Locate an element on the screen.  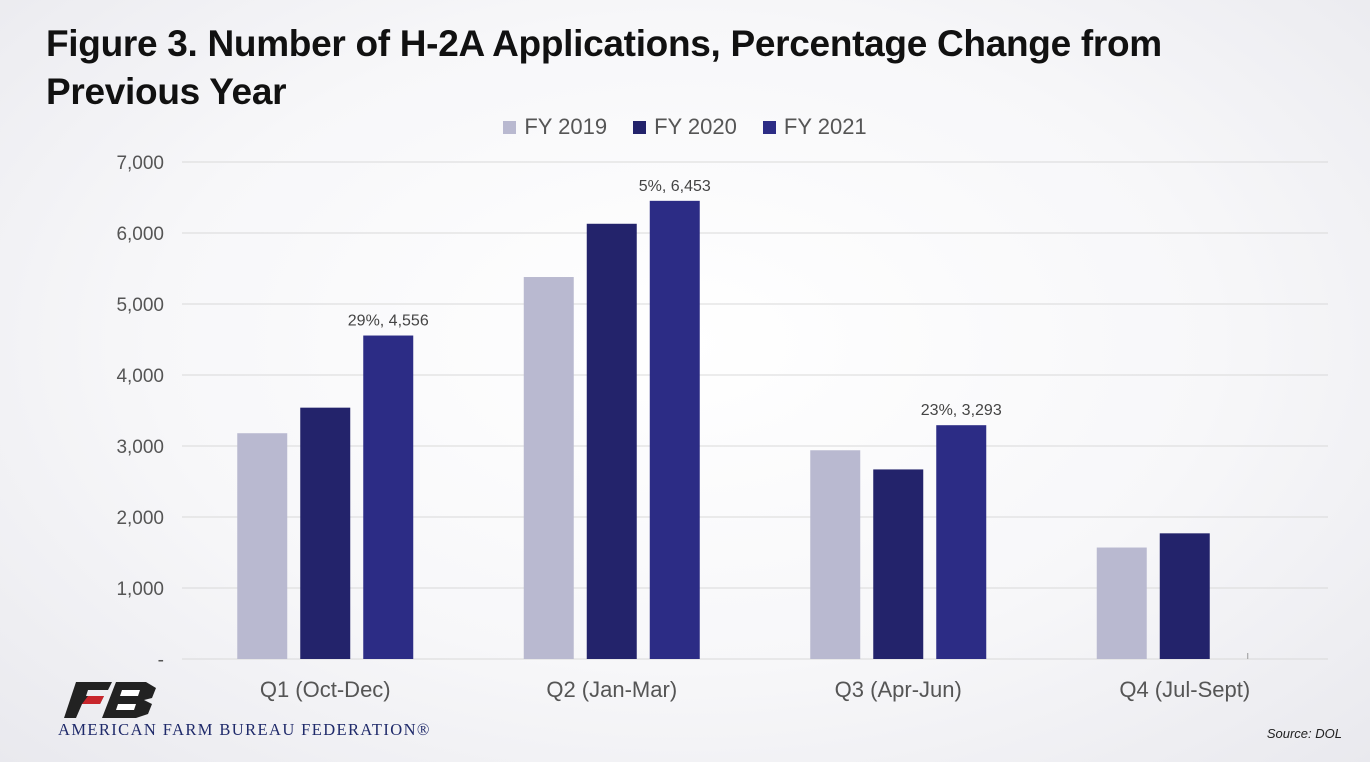
x-tick-label: Q2 (Jan-Mar) is located at coordinates (611, 689).